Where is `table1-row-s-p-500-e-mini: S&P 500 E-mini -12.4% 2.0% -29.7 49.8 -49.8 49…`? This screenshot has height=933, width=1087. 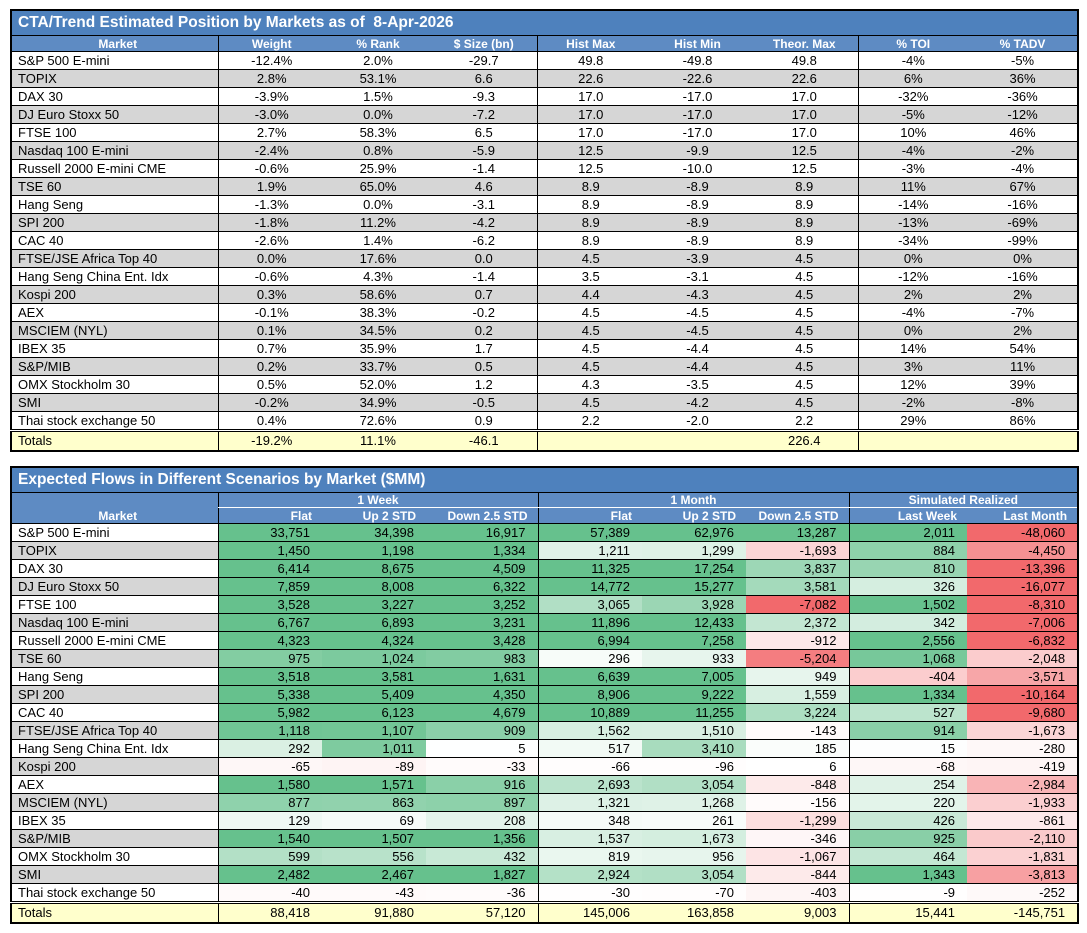 table1-row-s-p-500-e-mini: S&P 500 E-mini -12.4% 2.0% -29.7 49.8 -49.8 49… is located at coordinates (545, 60).